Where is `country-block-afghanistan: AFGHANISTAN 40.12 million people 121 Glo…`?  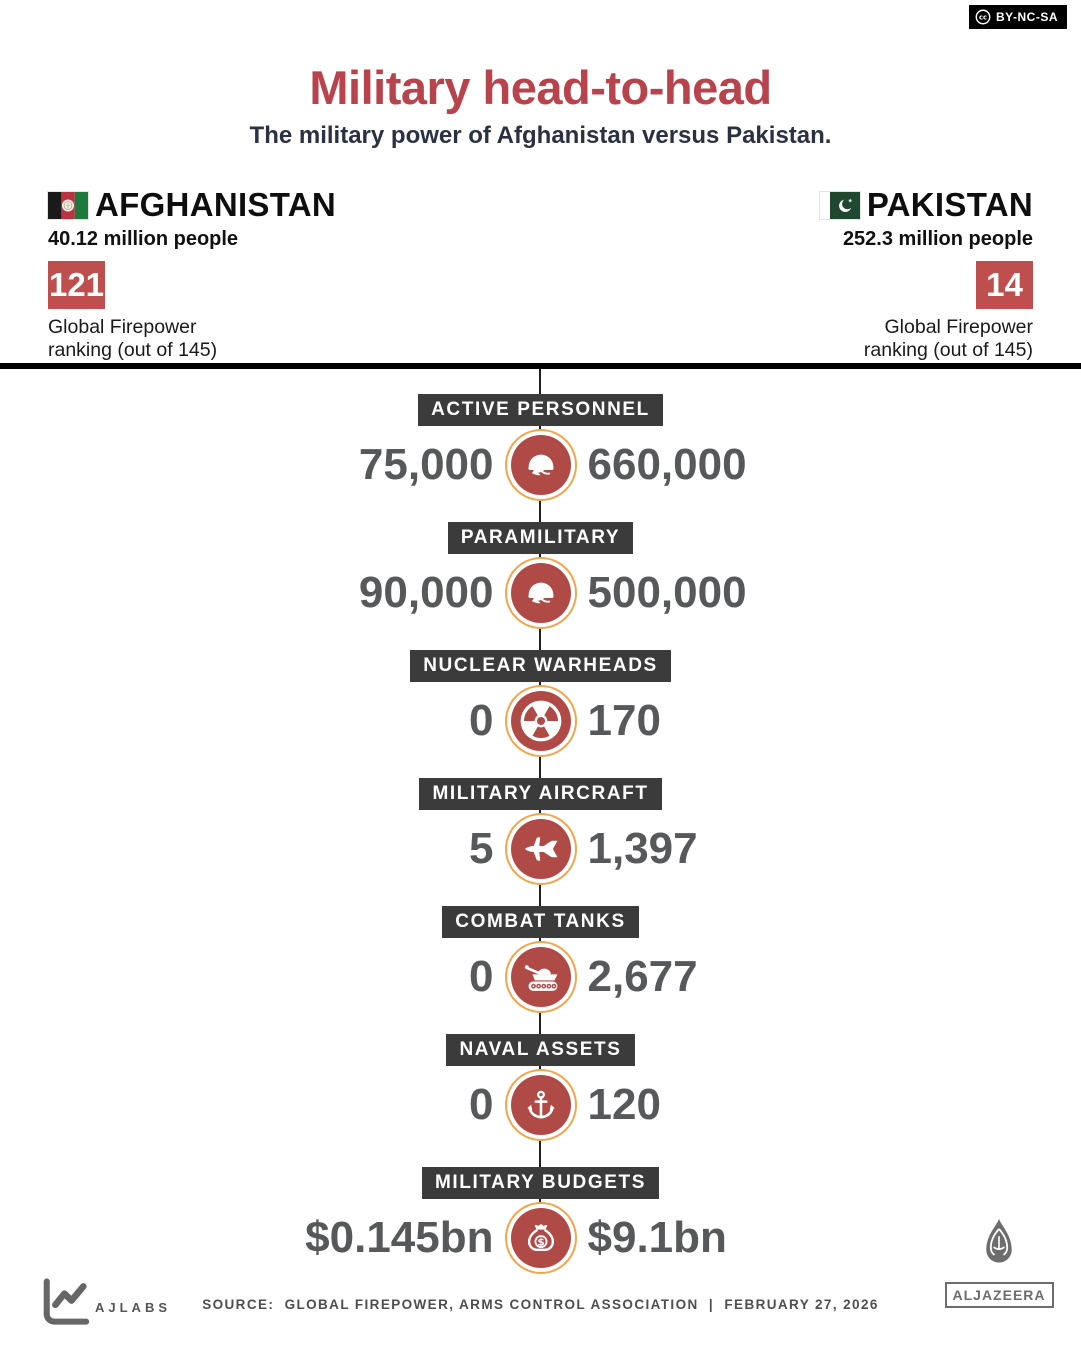 country-block-afghanistan: AFGHANISTAN 40.12 million people 121 Glo… is located at coordinates (262, 274).